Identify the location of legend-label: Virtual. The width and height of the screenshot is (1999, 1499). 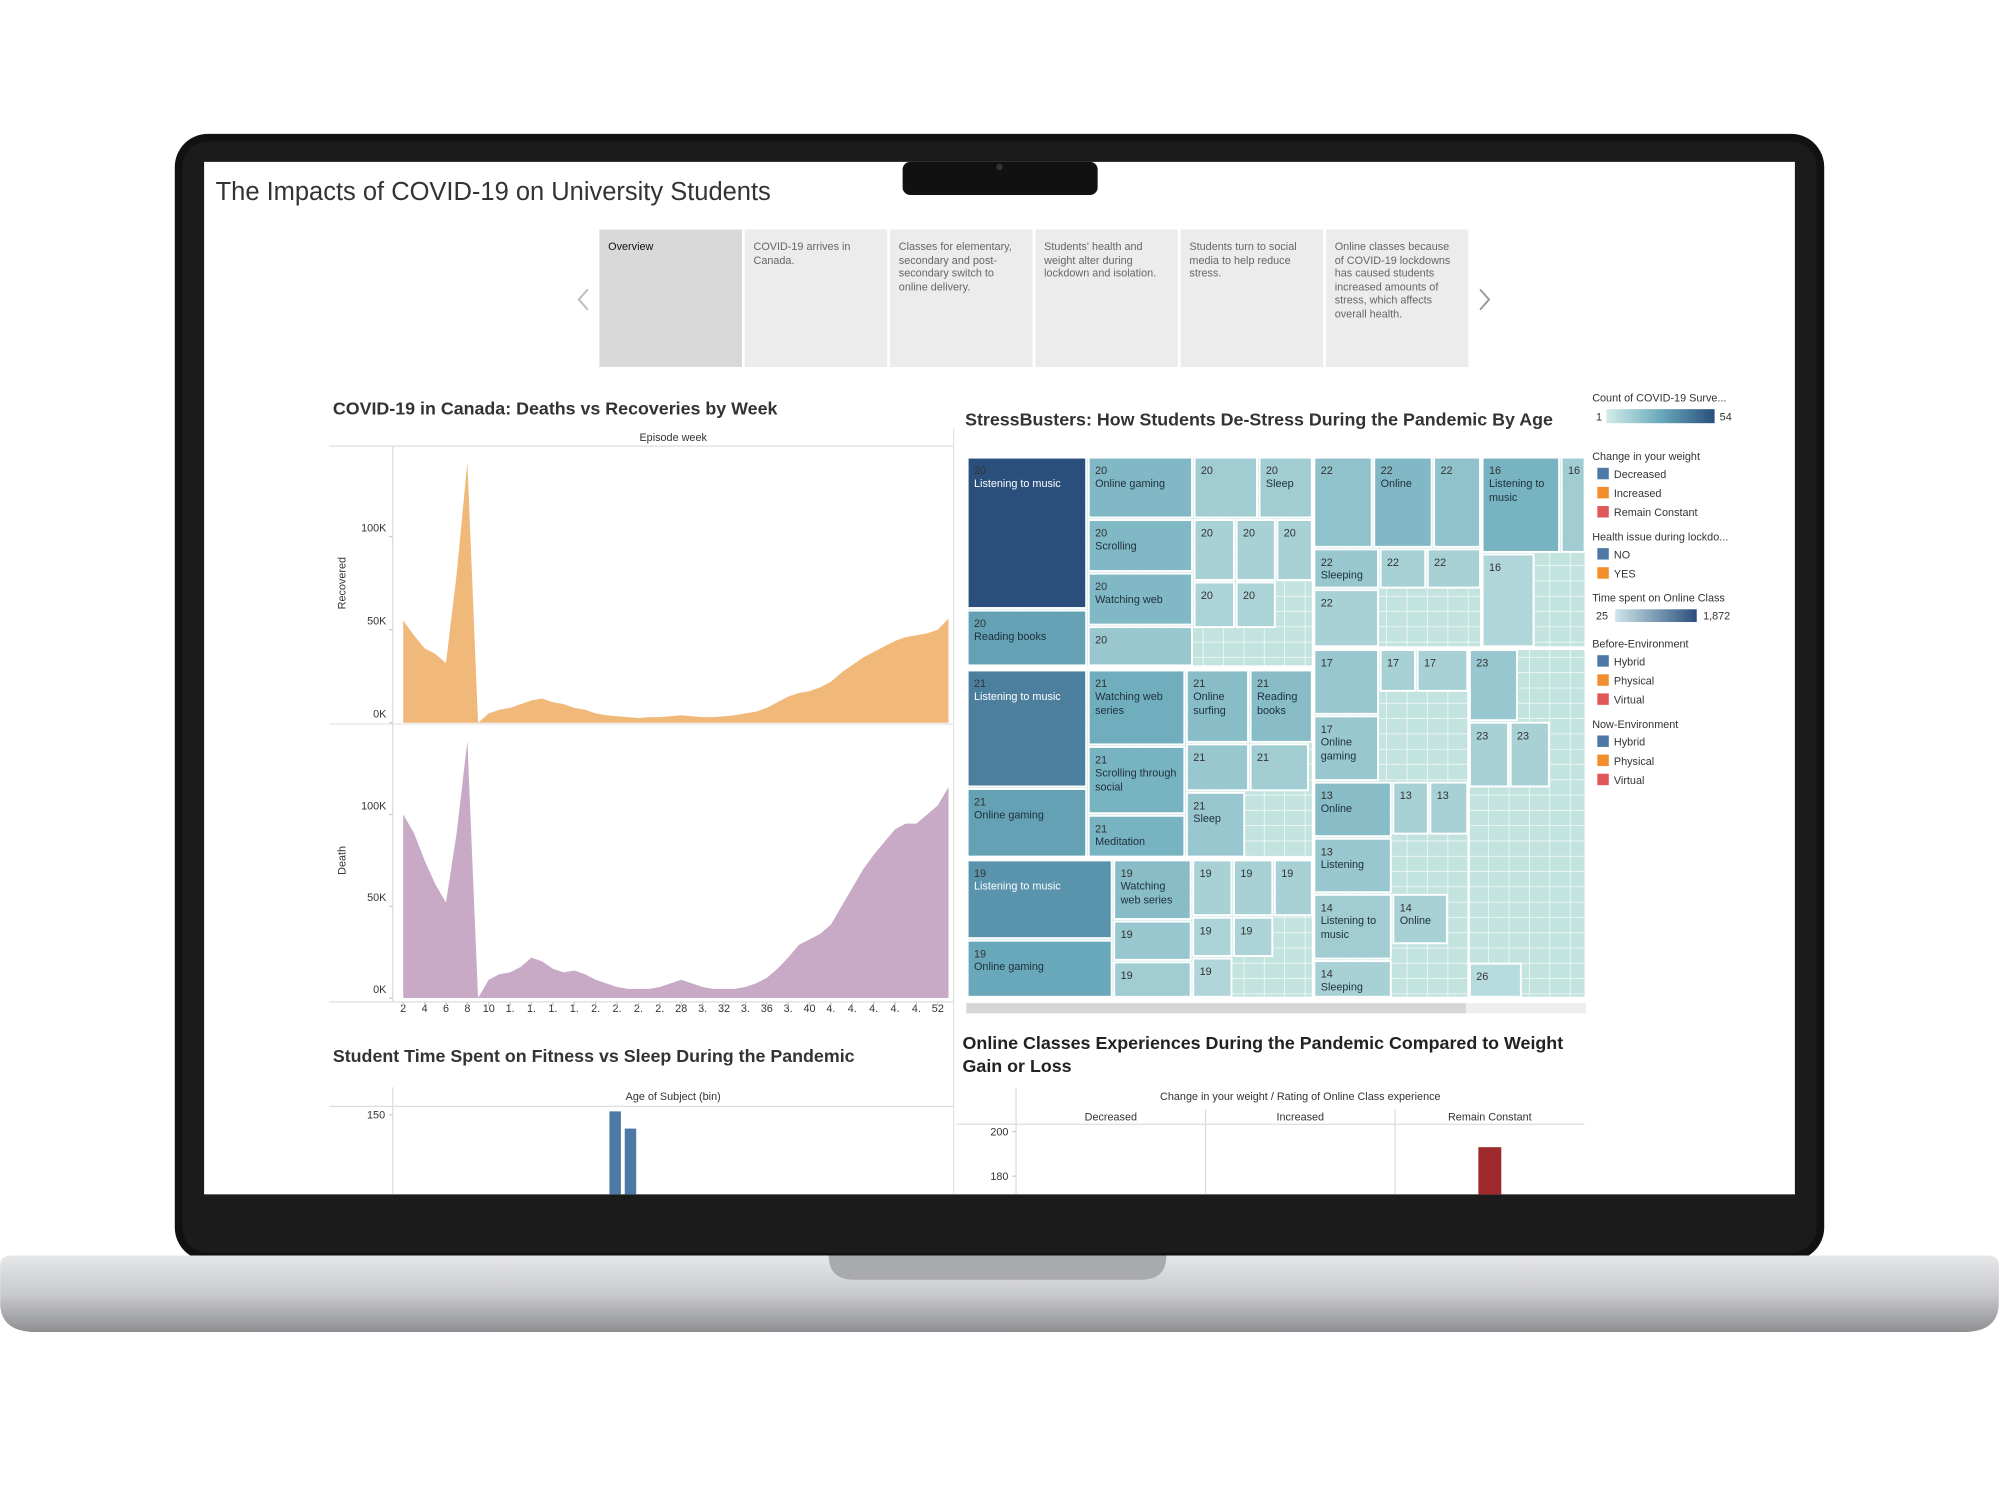
(1629, 701).